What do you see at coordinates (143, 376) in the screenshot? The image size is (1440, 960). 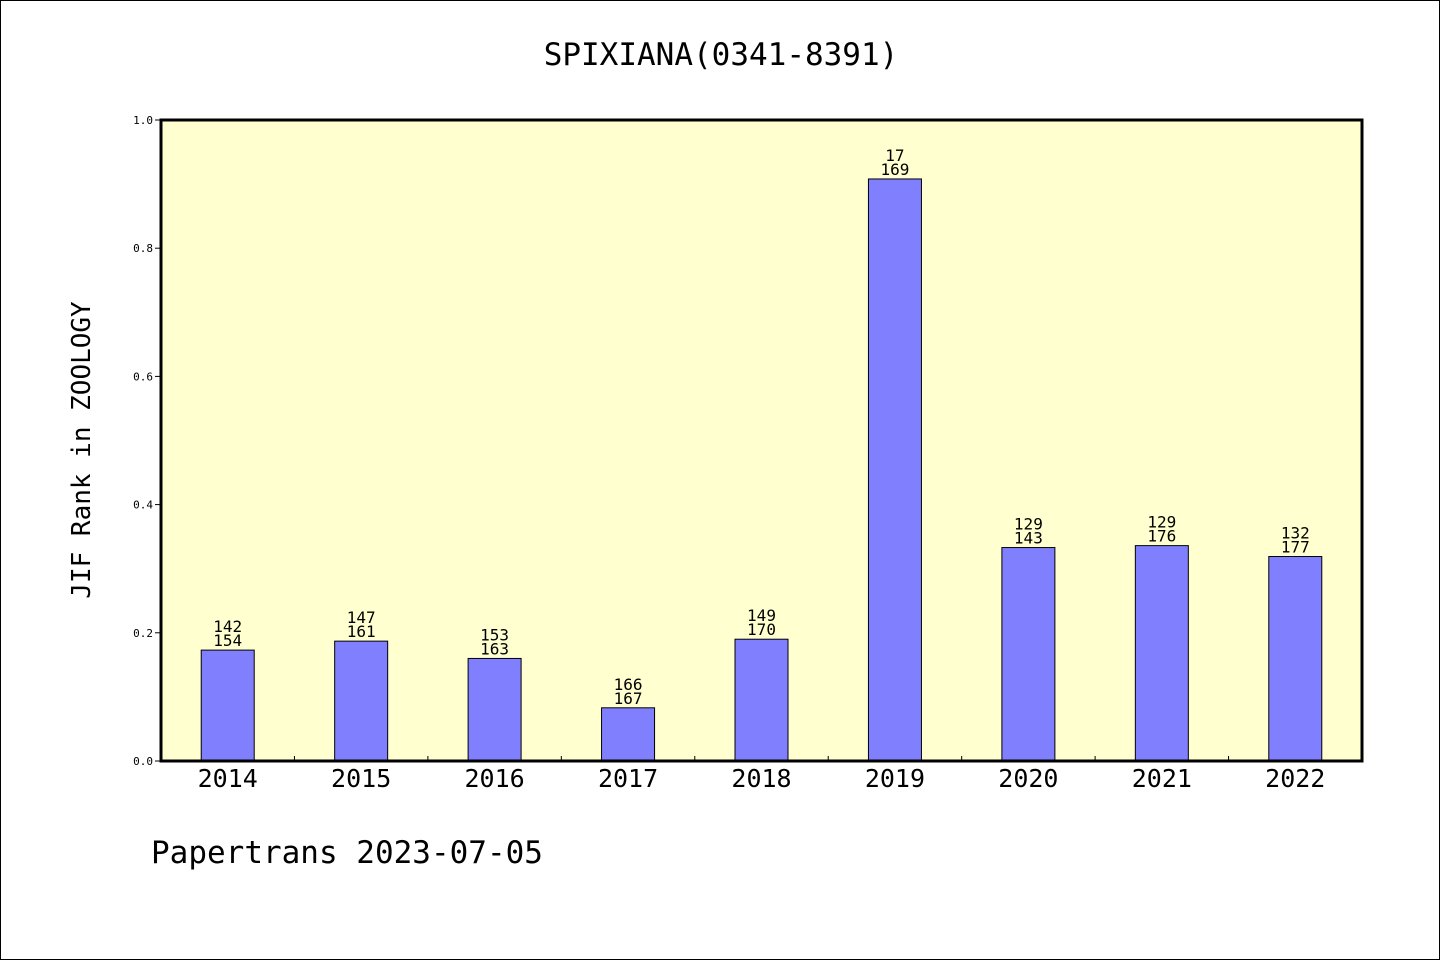 I see `y-tick-label: 0.6` at bounding box center [143, 376].